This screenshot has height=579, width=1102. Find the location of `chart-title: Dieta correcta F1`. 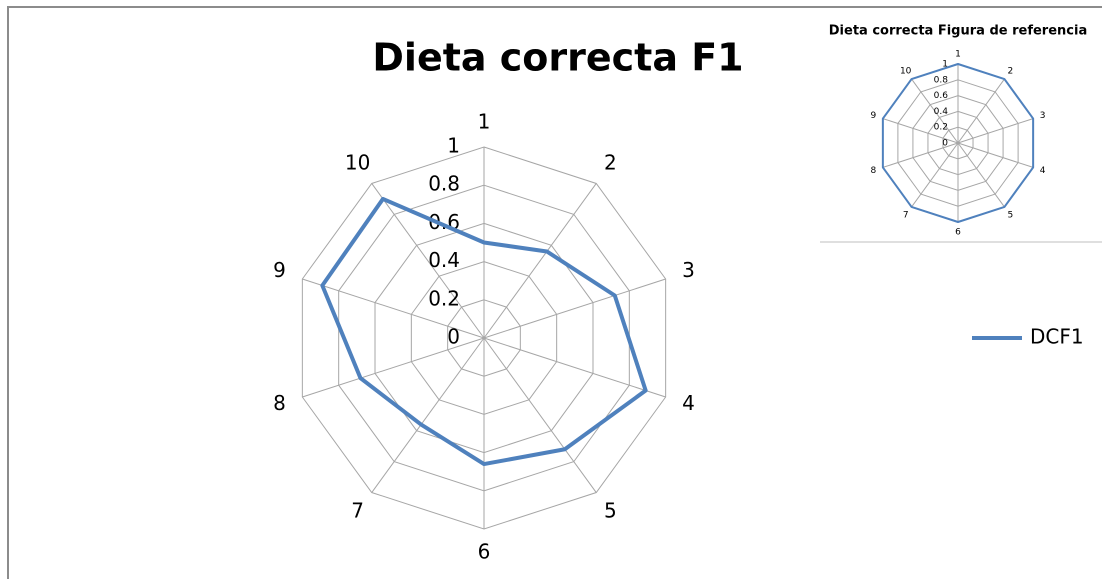

chart-title: Dieta correcta F1 is located at coordinates (557, 58).